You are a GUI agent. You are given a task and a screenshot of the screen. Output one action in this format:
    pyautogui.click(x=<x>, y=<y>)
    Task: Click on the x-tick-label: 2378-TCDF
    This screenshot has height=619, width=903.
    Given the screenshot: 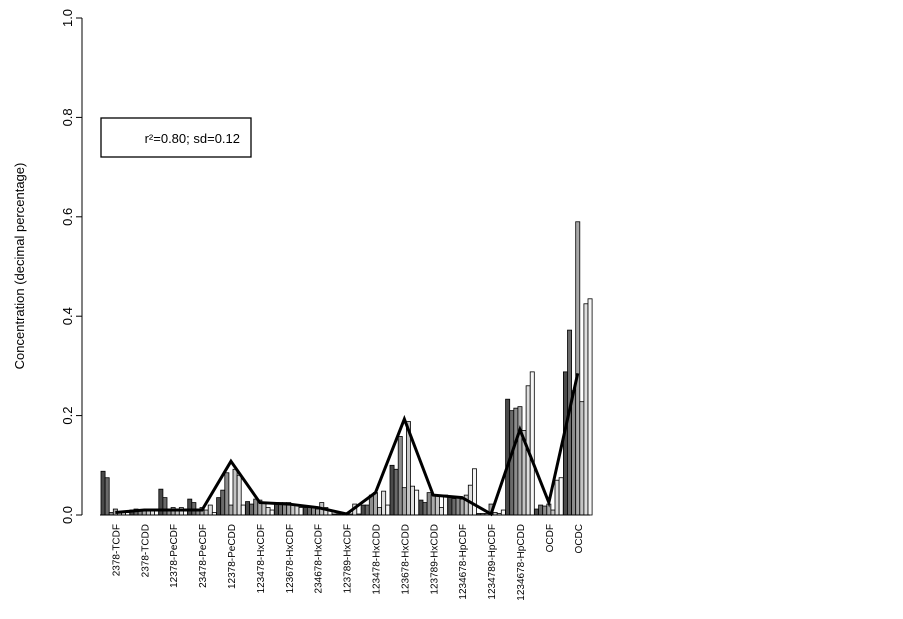 What is the action you would take?
    pyautogui.click(x=116, y=550)
    